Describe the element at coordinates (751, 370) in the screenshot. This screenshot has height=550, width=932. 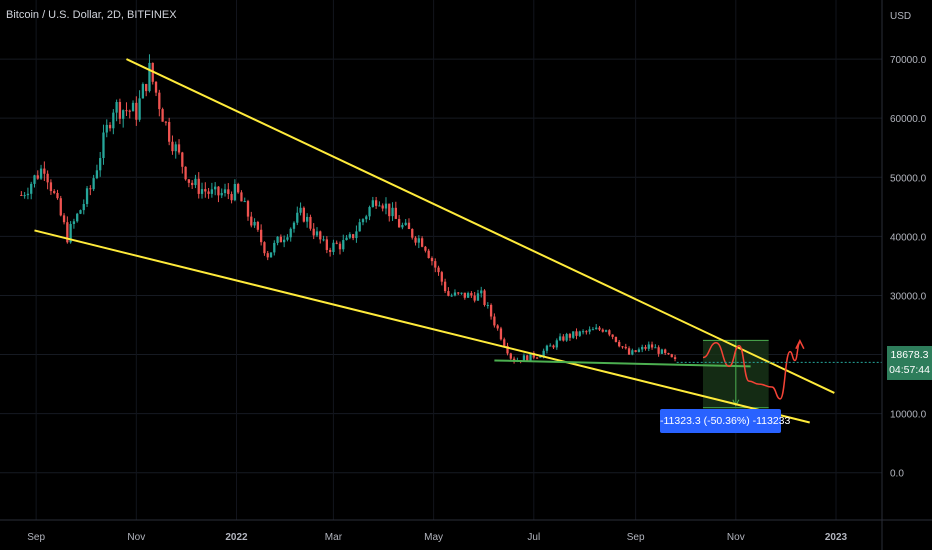
I see `projection-curve` at that location.